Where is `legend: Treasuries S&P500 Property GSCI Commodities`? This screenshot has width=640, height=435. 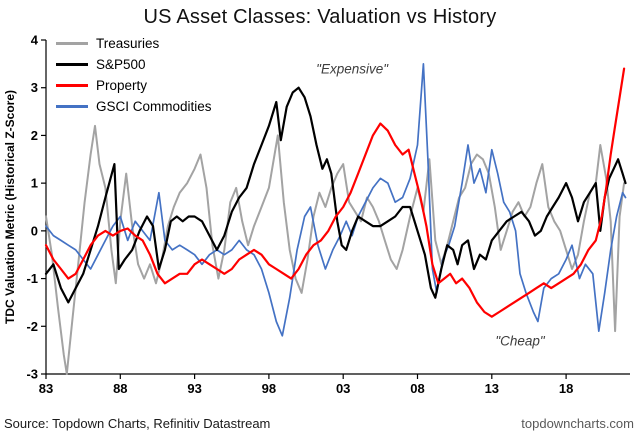 legend: Treasuries S&P500 Property GSCI Commodities is located at coordinates (134, 75).